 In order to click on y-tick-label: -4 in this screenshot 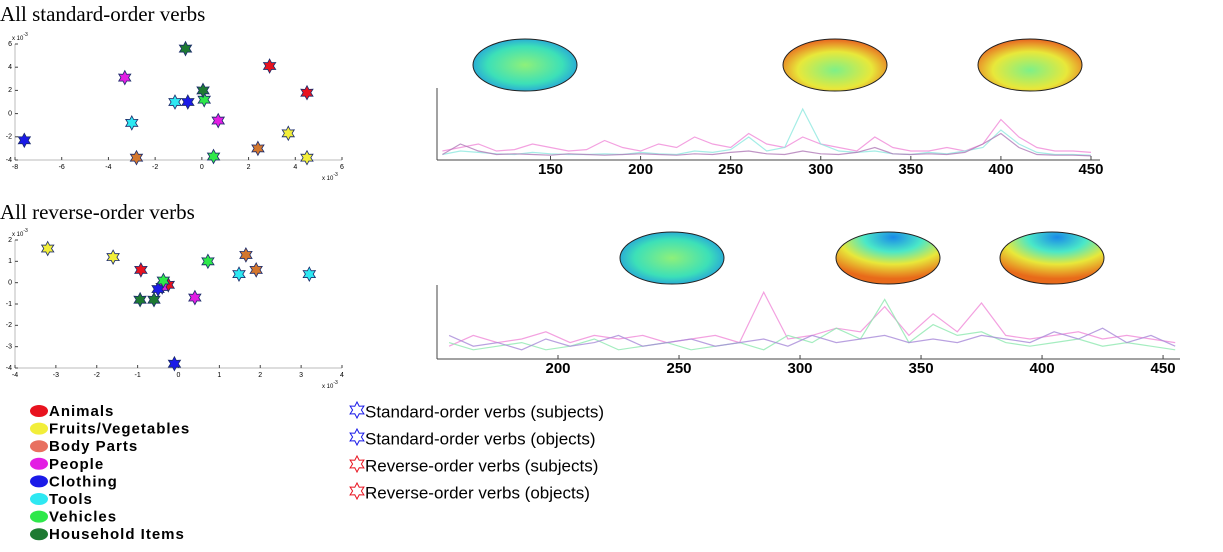, I will do `click(9, 160)`.